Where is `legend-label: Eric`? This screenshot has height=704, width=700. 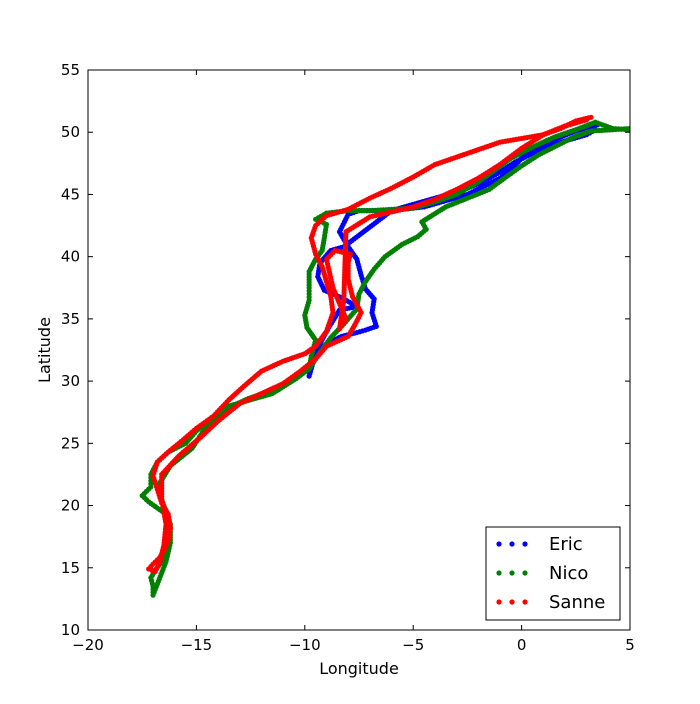 legend-label: Eric is located at coordinates (566, 544).